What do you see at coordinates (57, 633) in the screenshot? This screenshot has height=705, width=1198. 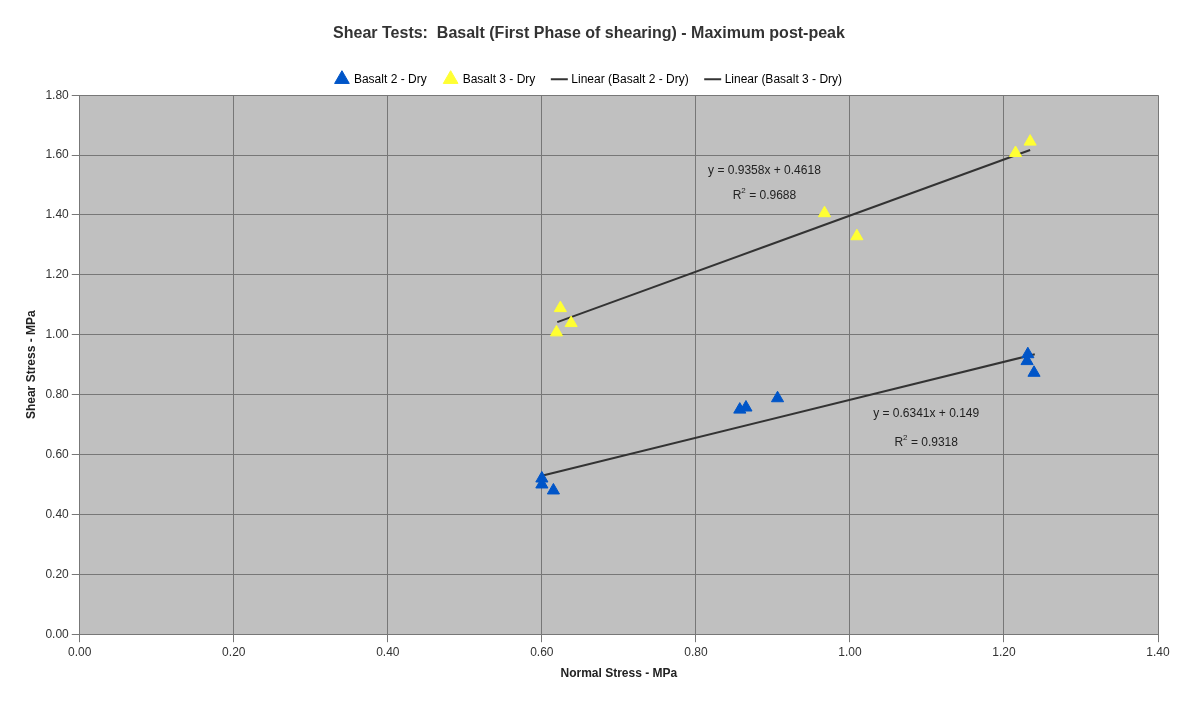 I see `y-tick-label: 0.00` at bounding box center [57, 633].